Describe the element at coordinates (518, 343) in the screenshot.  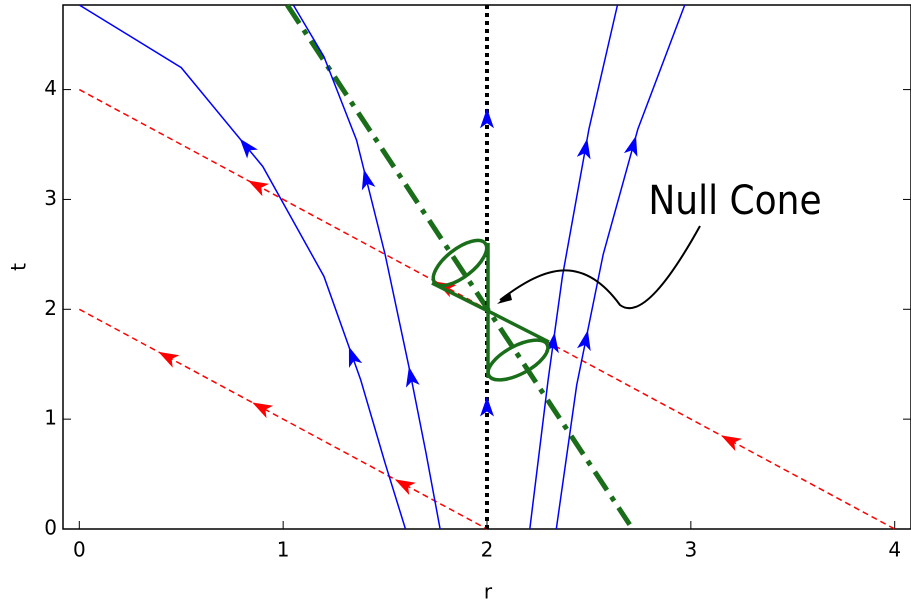
I see `cone-lower-edge` at that location.